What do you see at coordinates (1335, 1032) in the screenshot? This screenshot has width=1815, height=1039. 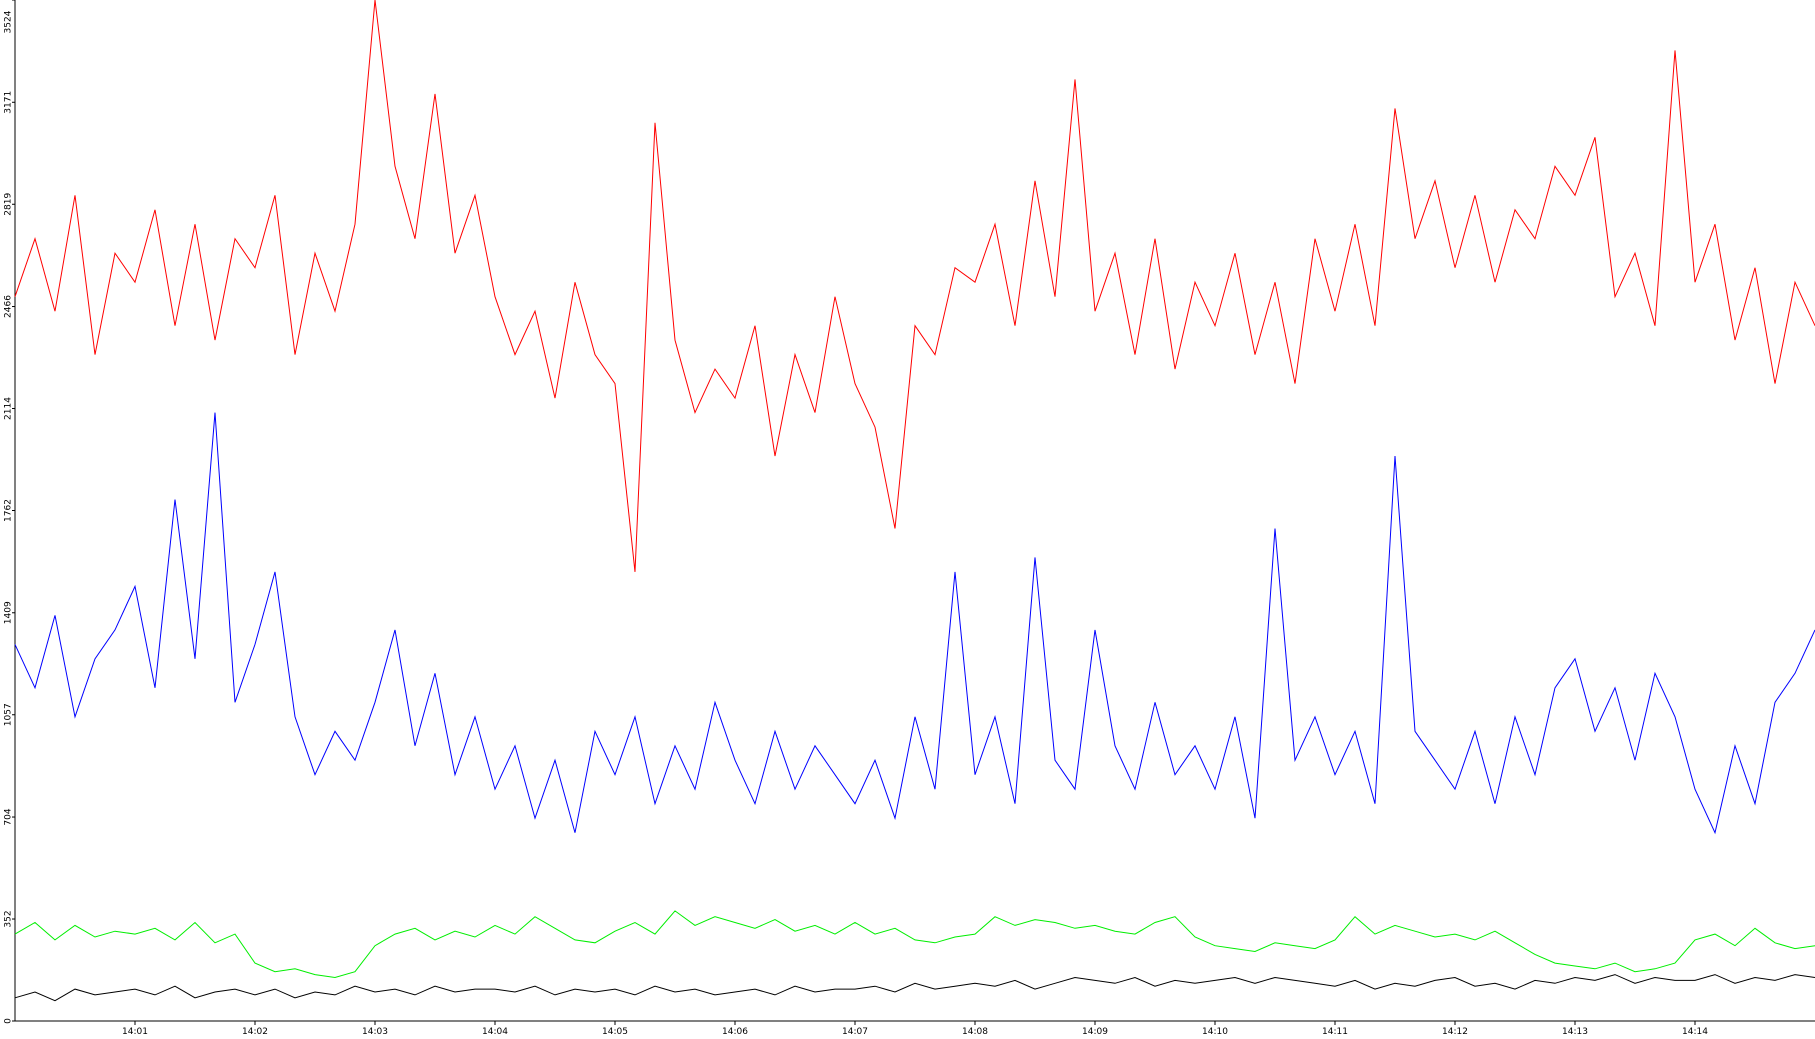 I see `x-tick-label: 14:11` at bounding box center [1335, 1032].